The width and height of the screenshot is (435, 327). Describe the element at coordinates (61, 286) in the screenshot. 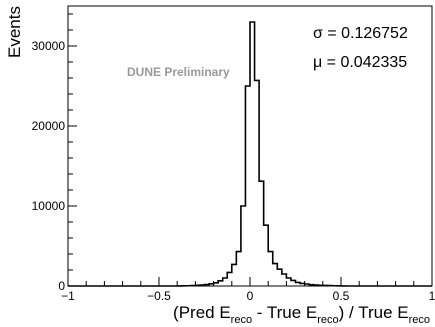

I see `y-tick-label: 0` at that location.